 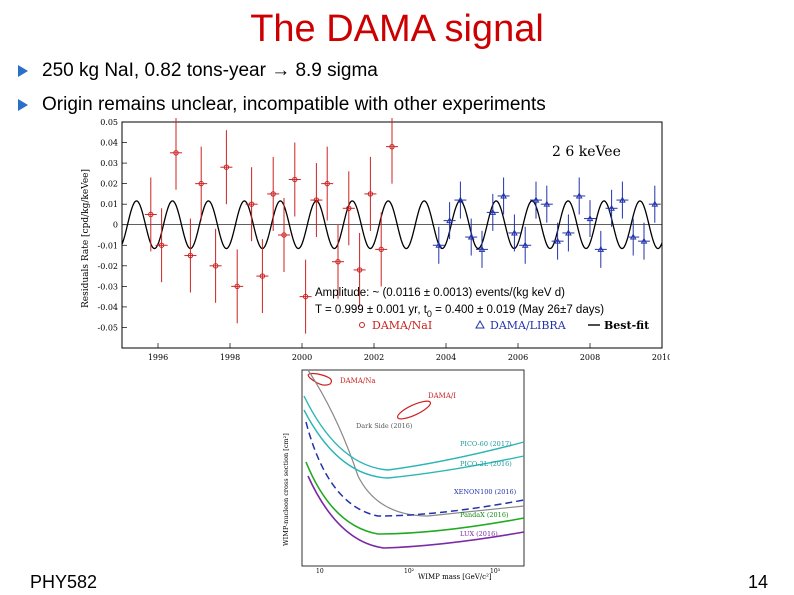 What do you see at coordinates (210, 70) in the screenshot?
I see `bullet-1-text: 250 kg NaI, 0.82 tons-year → 8.9 sigma` at bounding box center [210, 70].